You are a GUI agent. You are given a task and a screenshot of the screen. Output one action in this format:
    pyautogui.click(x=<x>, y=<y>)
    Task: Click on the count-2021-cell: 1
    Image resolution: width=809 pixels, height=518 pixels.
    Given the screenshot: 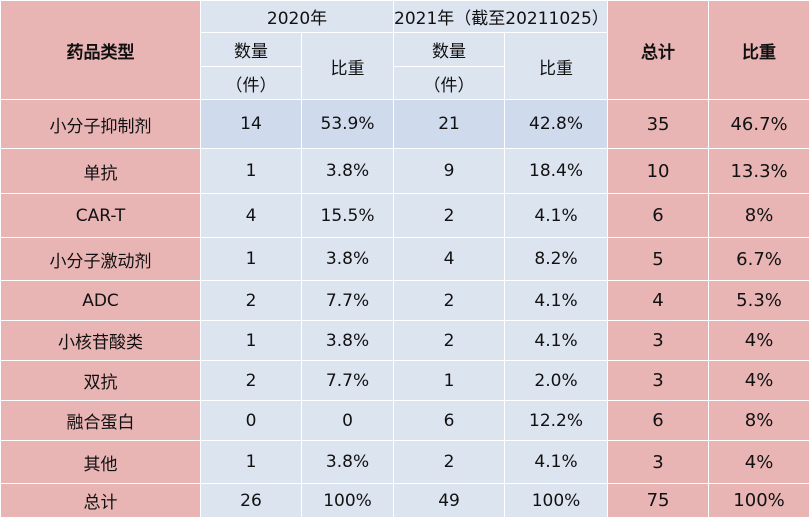 What is the action you would take?
    pyautogui.click(x=449, y=381)
    